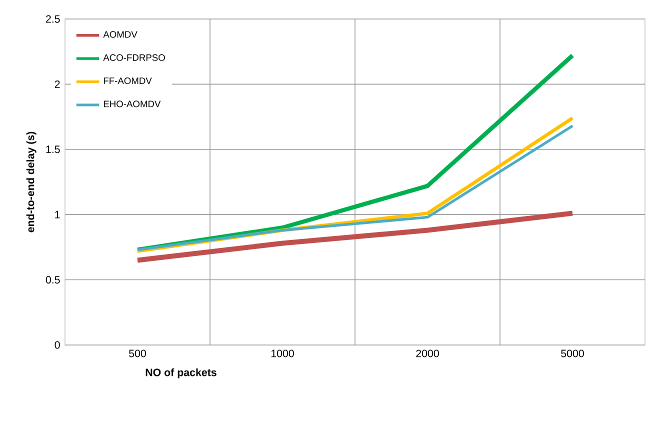  Describe the element at coordinates (53, 150) in the screenshot. I see `y-tick-label: 1.5` at that location.